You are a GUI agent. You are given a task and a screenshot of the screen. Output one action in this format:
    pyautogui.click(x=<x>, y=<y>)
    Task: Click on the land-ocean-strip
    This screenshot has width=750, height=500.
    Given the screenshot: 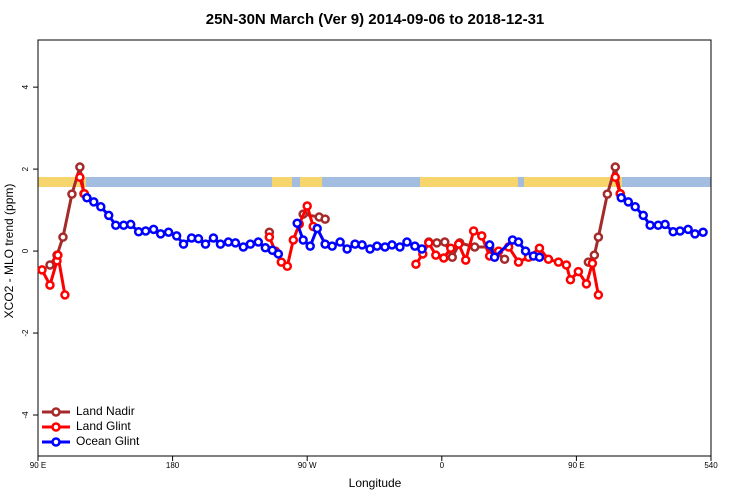 What is the action you would take?
    pyautogui.click(x=374, y=182)
    